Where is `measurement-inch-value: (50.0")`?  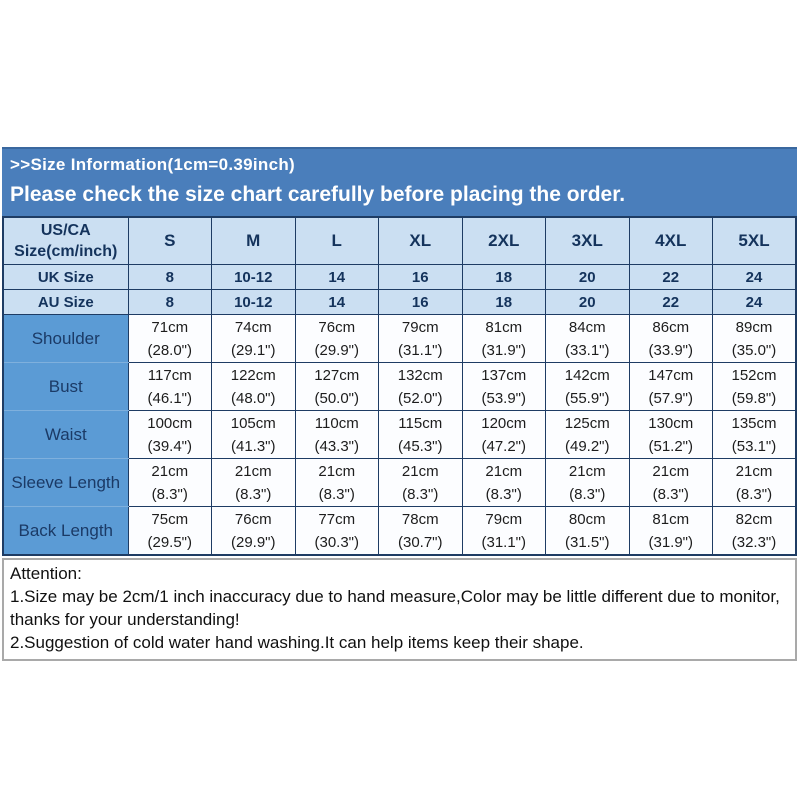 measurement-inch-value: (50.0") is located at coordinates (336, 398).